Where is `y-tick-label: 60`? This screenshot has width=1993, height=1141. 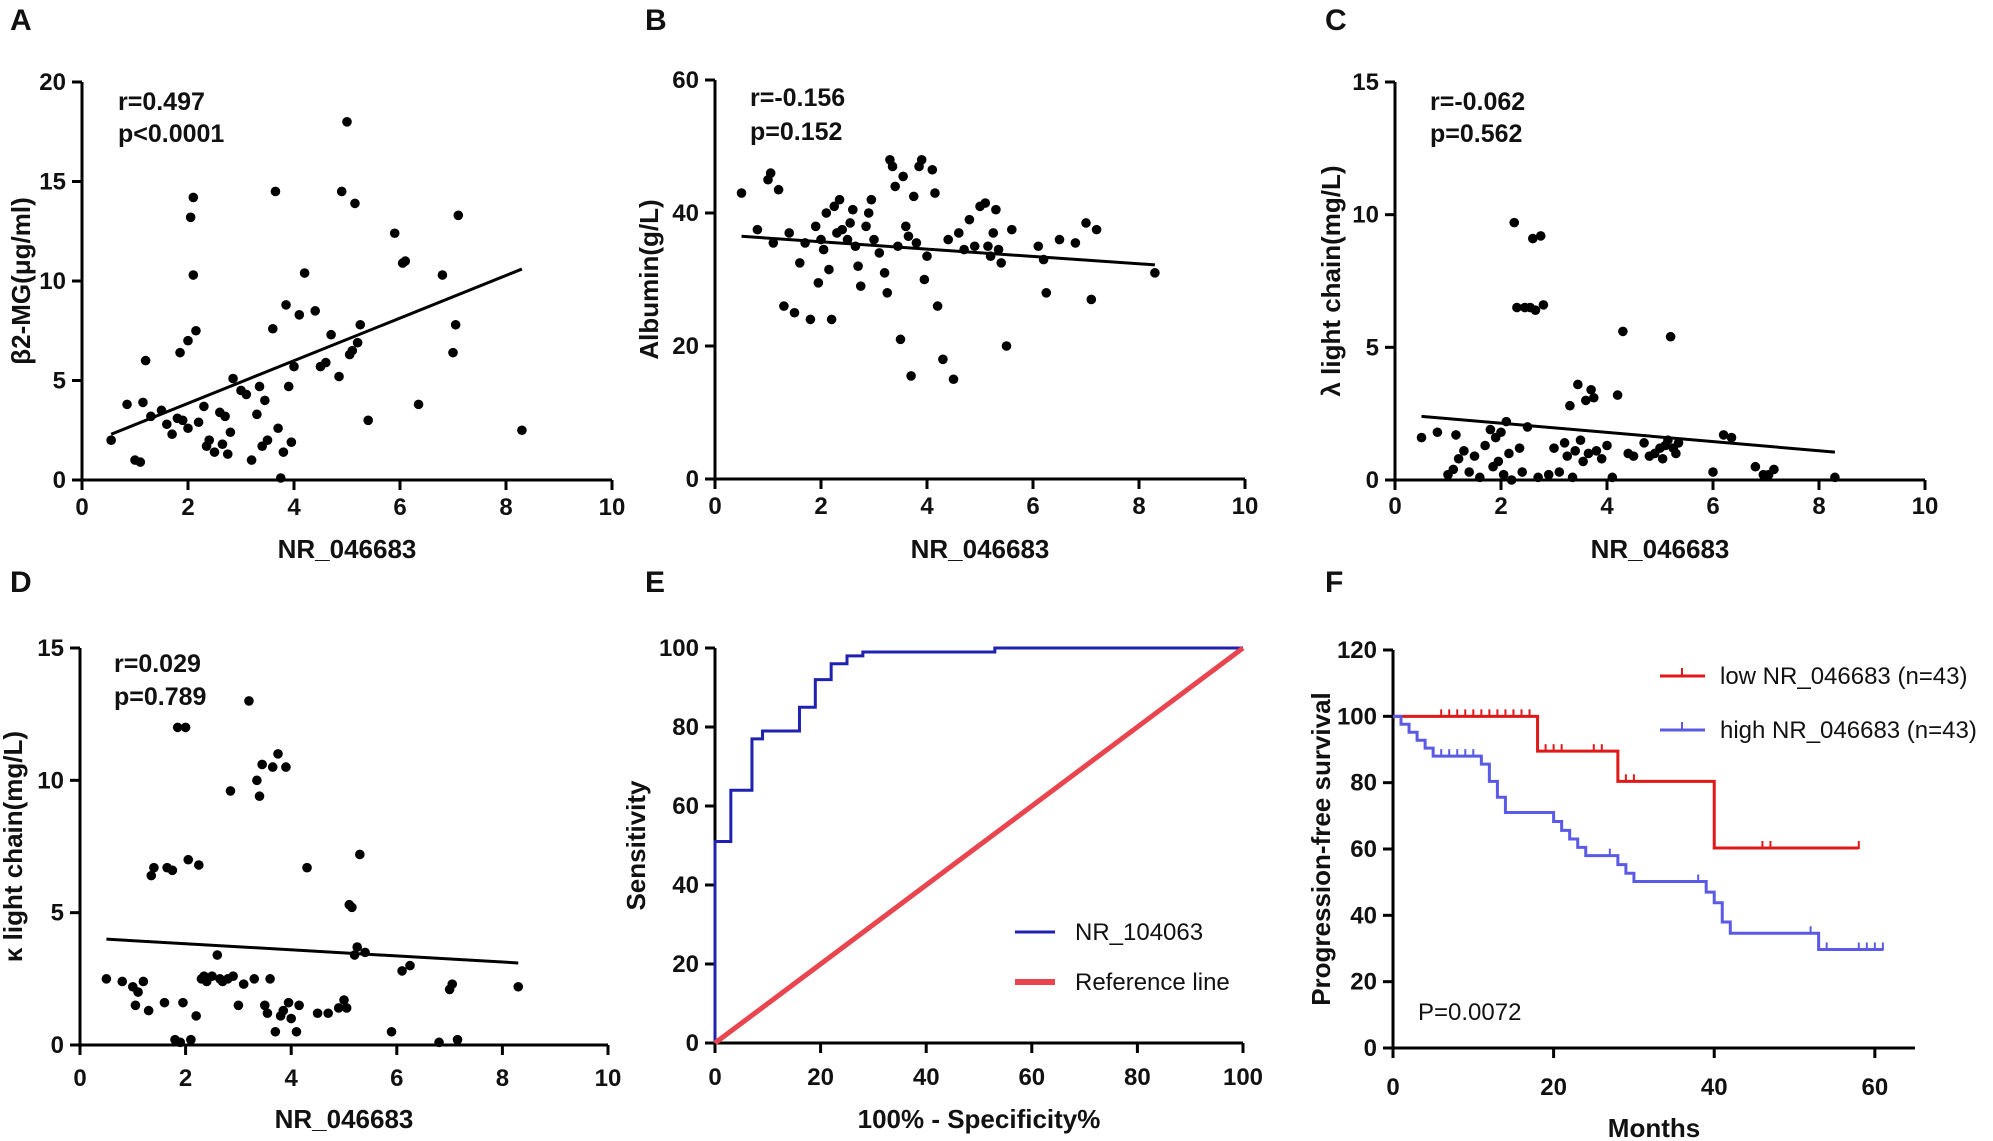
y-tick-label: 60 is located at coordinates (685, 806).